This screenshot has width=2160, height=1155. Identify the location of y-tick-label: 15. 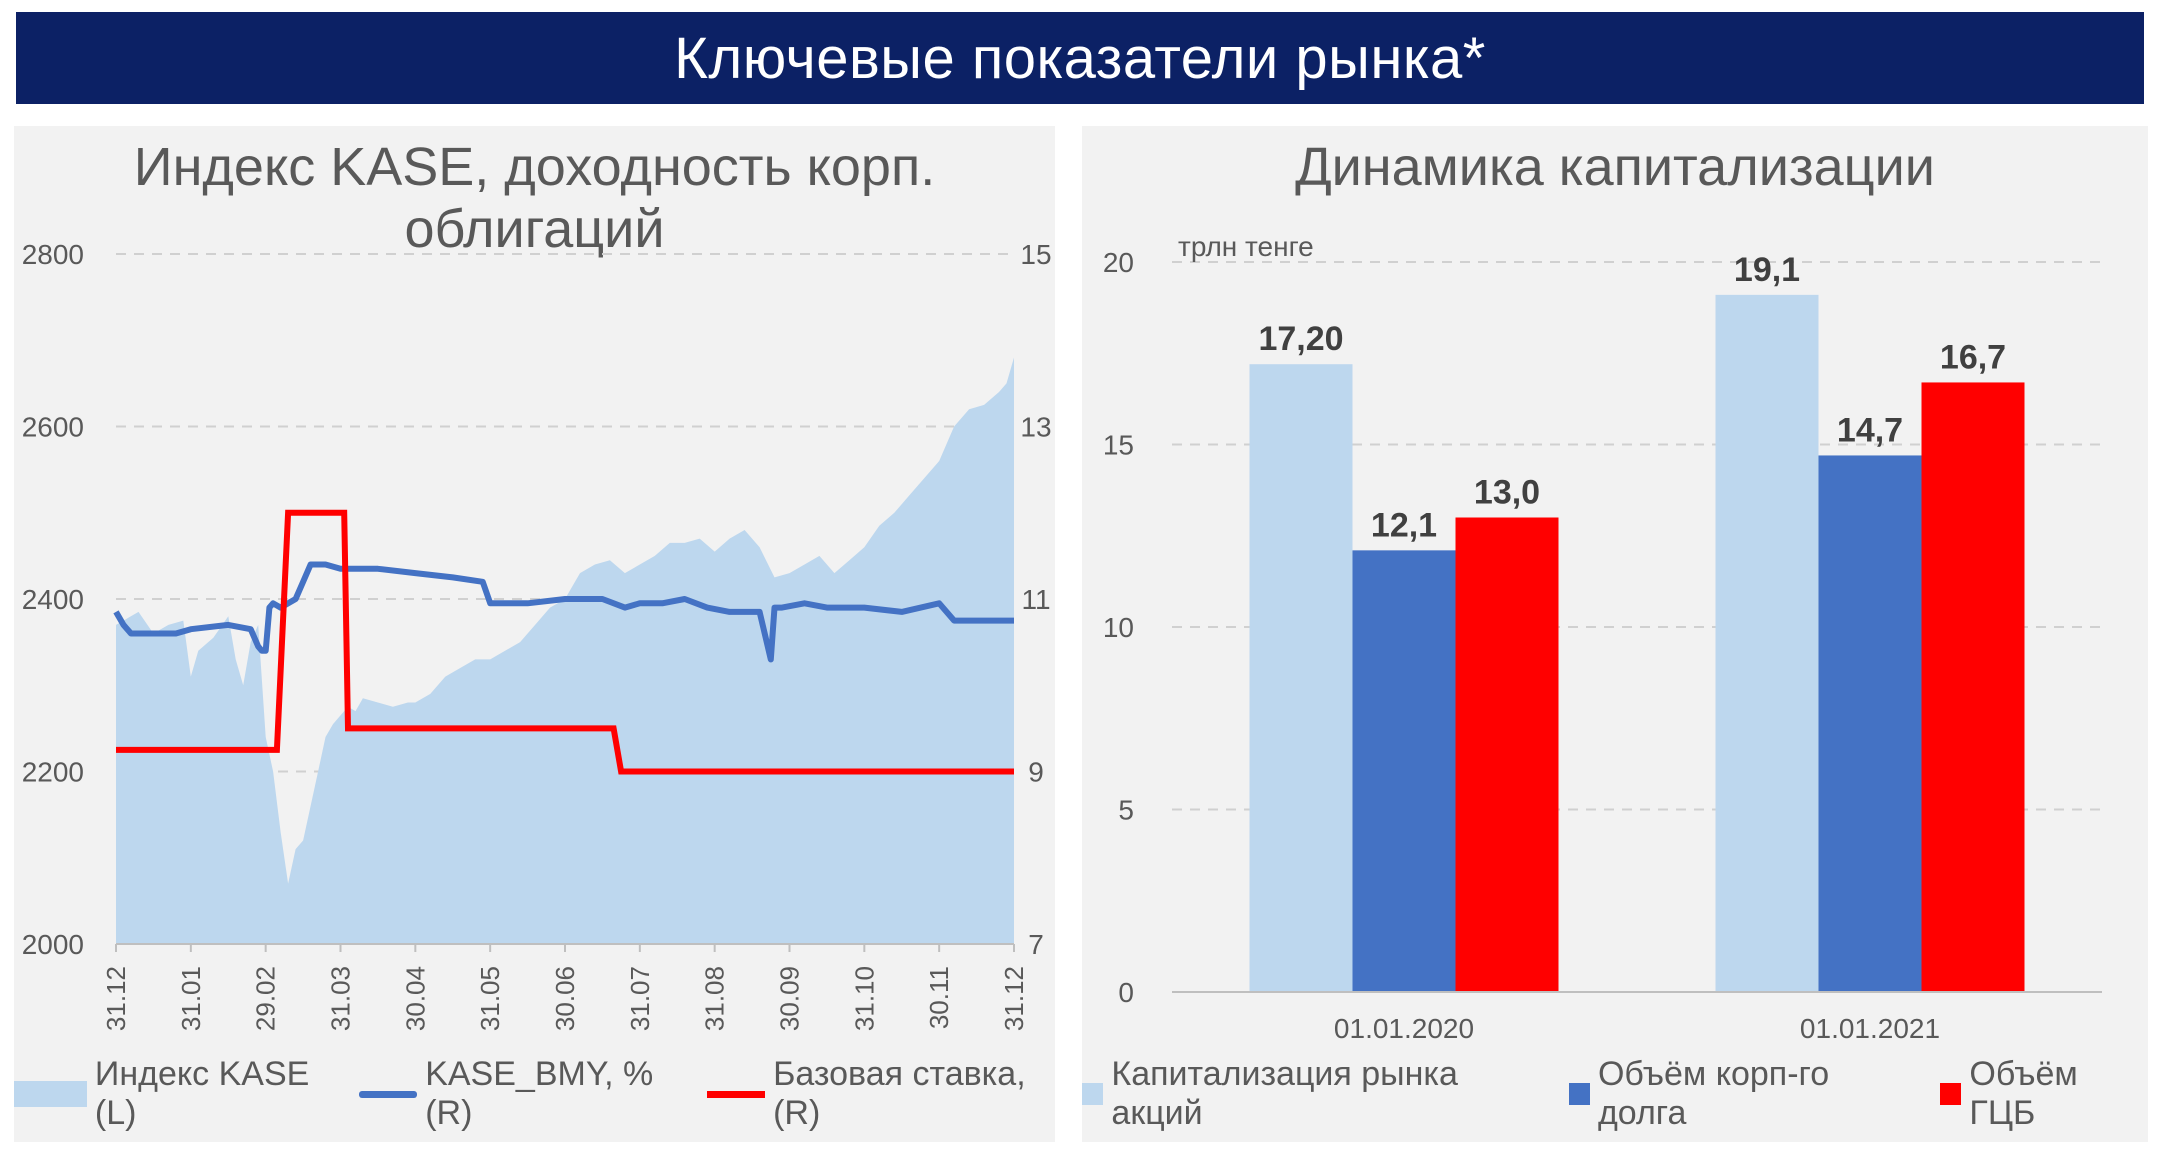
(1118, 445).